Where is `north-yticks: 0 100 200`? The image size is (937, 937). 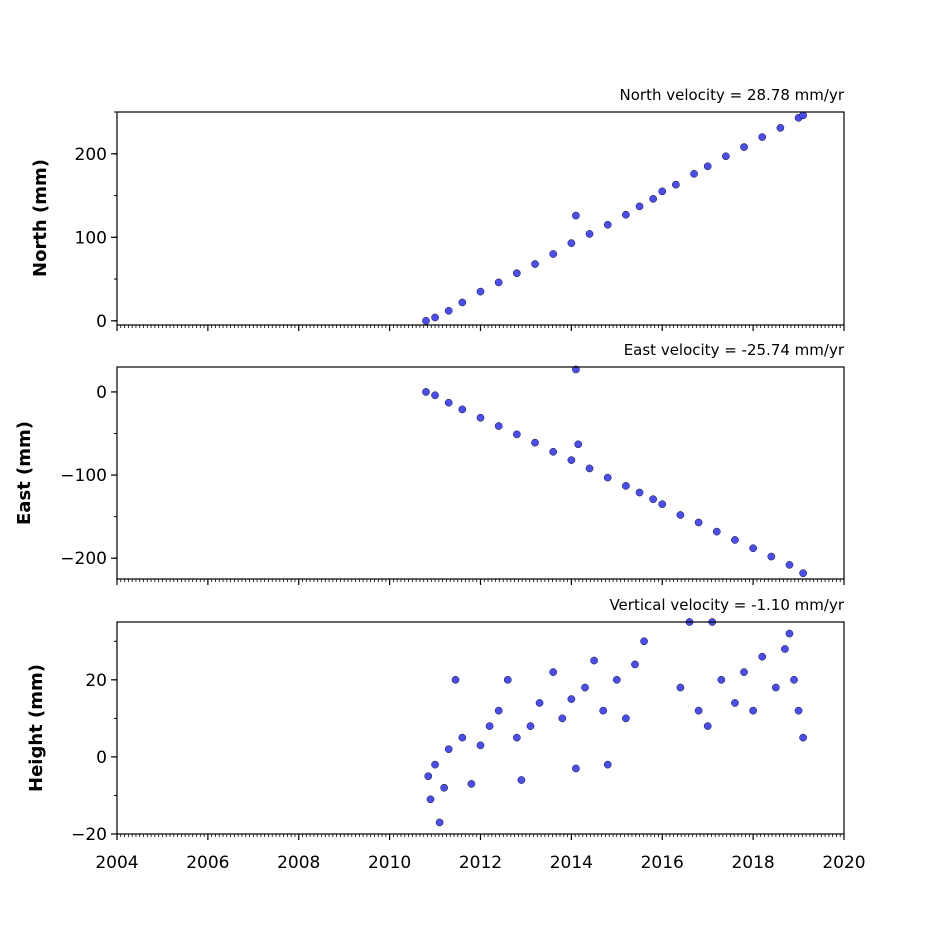 north-yticks: 0 100 200 is located at coordinates (96, 221).